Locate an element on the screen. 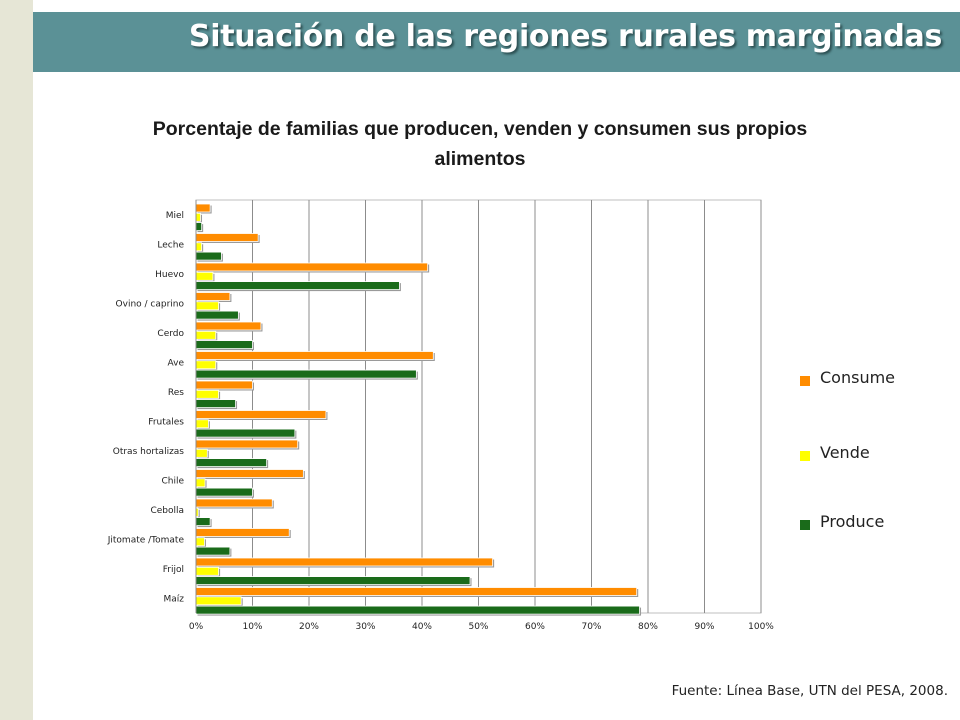 This screenshot has width=960, height=720. bar-consume-frijol is located at coordinates (344, 562).